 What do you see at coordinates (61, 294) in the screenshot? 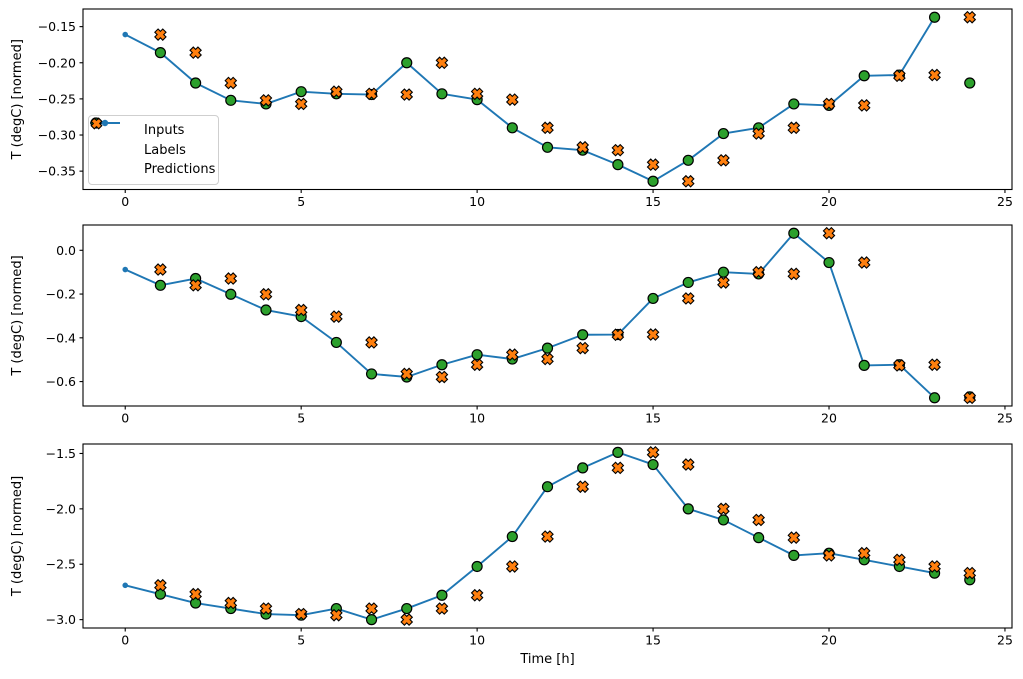
I see `y-tick-label: −0.2` at bounding box center [61, 294].